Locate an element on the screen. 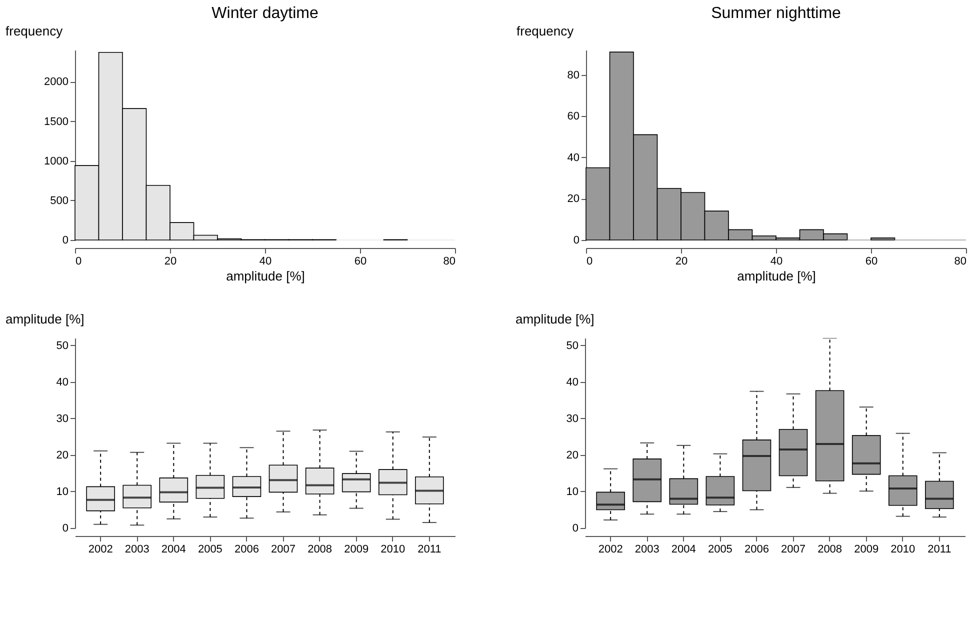 The image size is (977, 634). y-tick-label: 1000 is located at coordinates (56, 161).